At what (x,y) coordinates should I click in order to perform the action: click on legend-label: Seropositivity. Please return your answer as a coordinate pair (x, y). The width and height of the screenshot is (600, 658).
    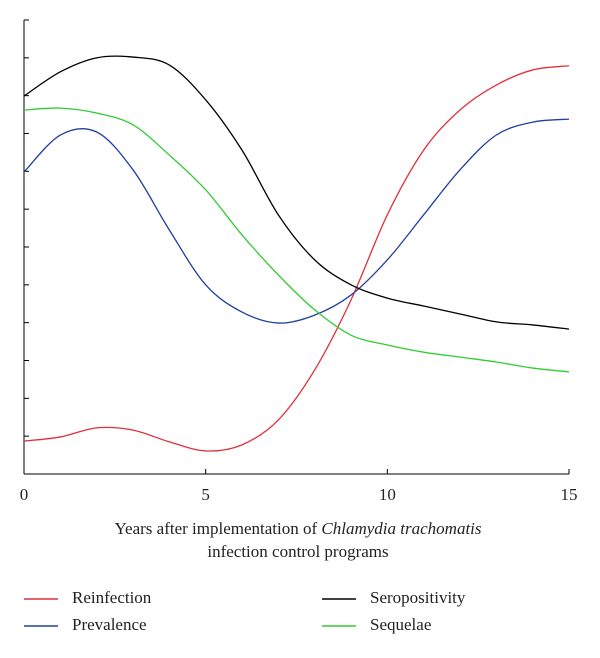
    Looking at the image, I should click on (418, 597).